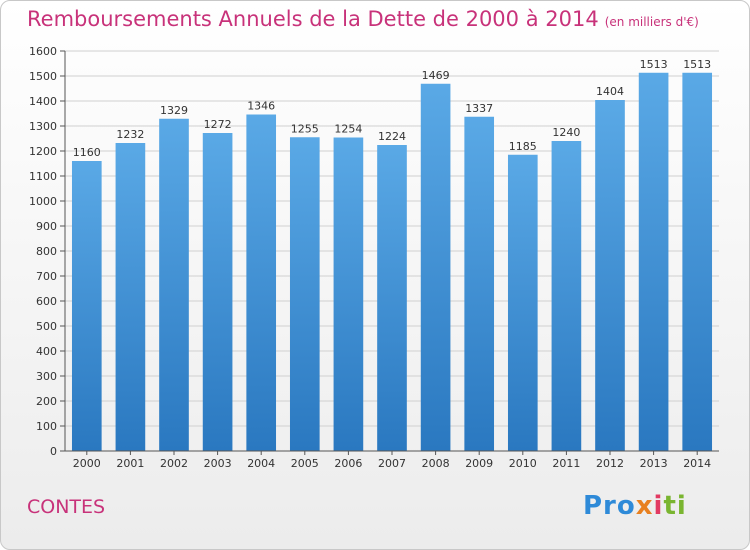 The width and height of the screenshot is (750, 550). What do you see at coordinates (261, 106) in the screenshot?
I see `data-label-2004: 1346` at bounding box center [261, 106].